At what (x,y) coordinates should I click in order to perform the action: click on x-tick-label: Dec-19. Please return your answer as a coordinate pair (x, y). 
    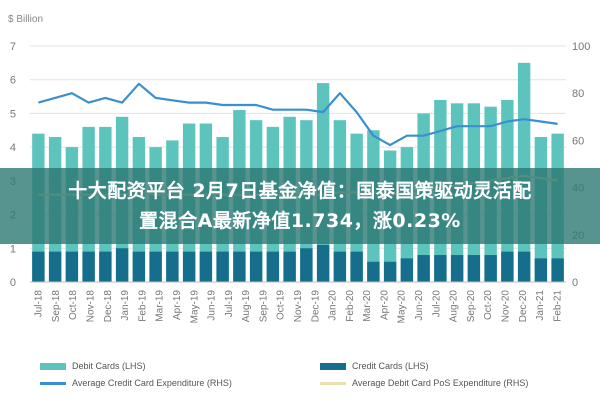
    Looking at the image, I should click on (315, 306).